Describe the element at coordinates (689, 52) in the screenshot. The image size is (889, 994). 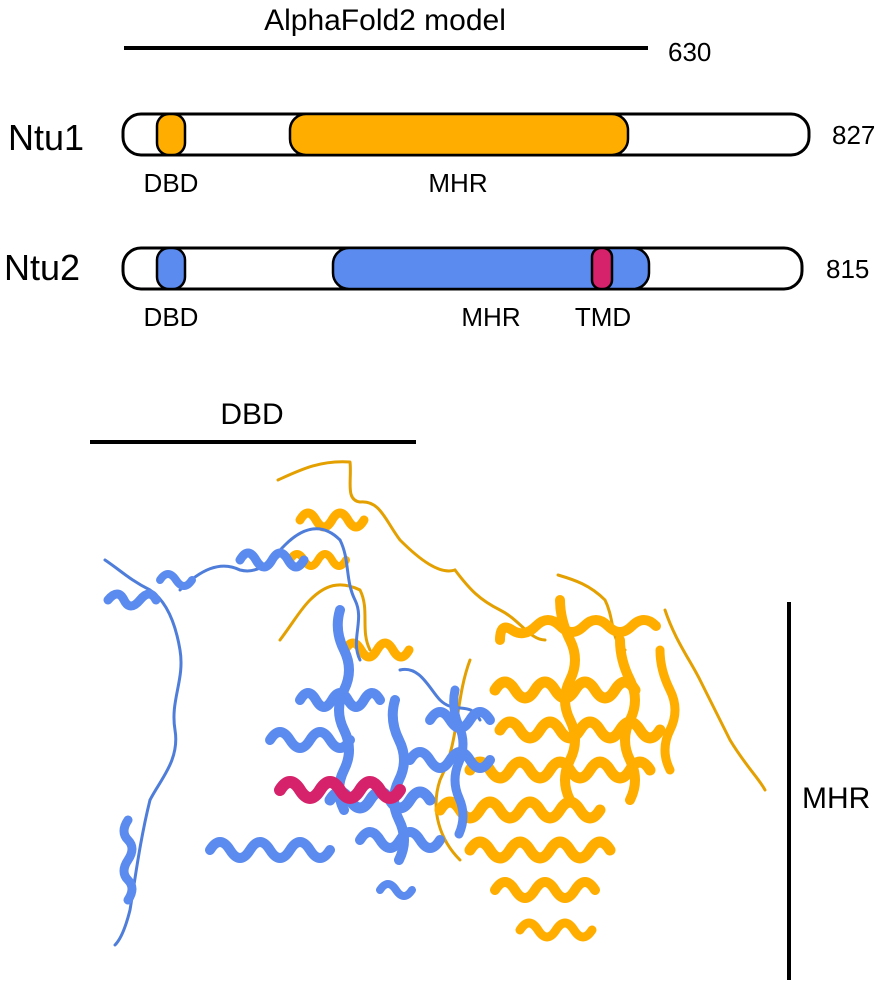
I see `model-end-label: 630` at that location.